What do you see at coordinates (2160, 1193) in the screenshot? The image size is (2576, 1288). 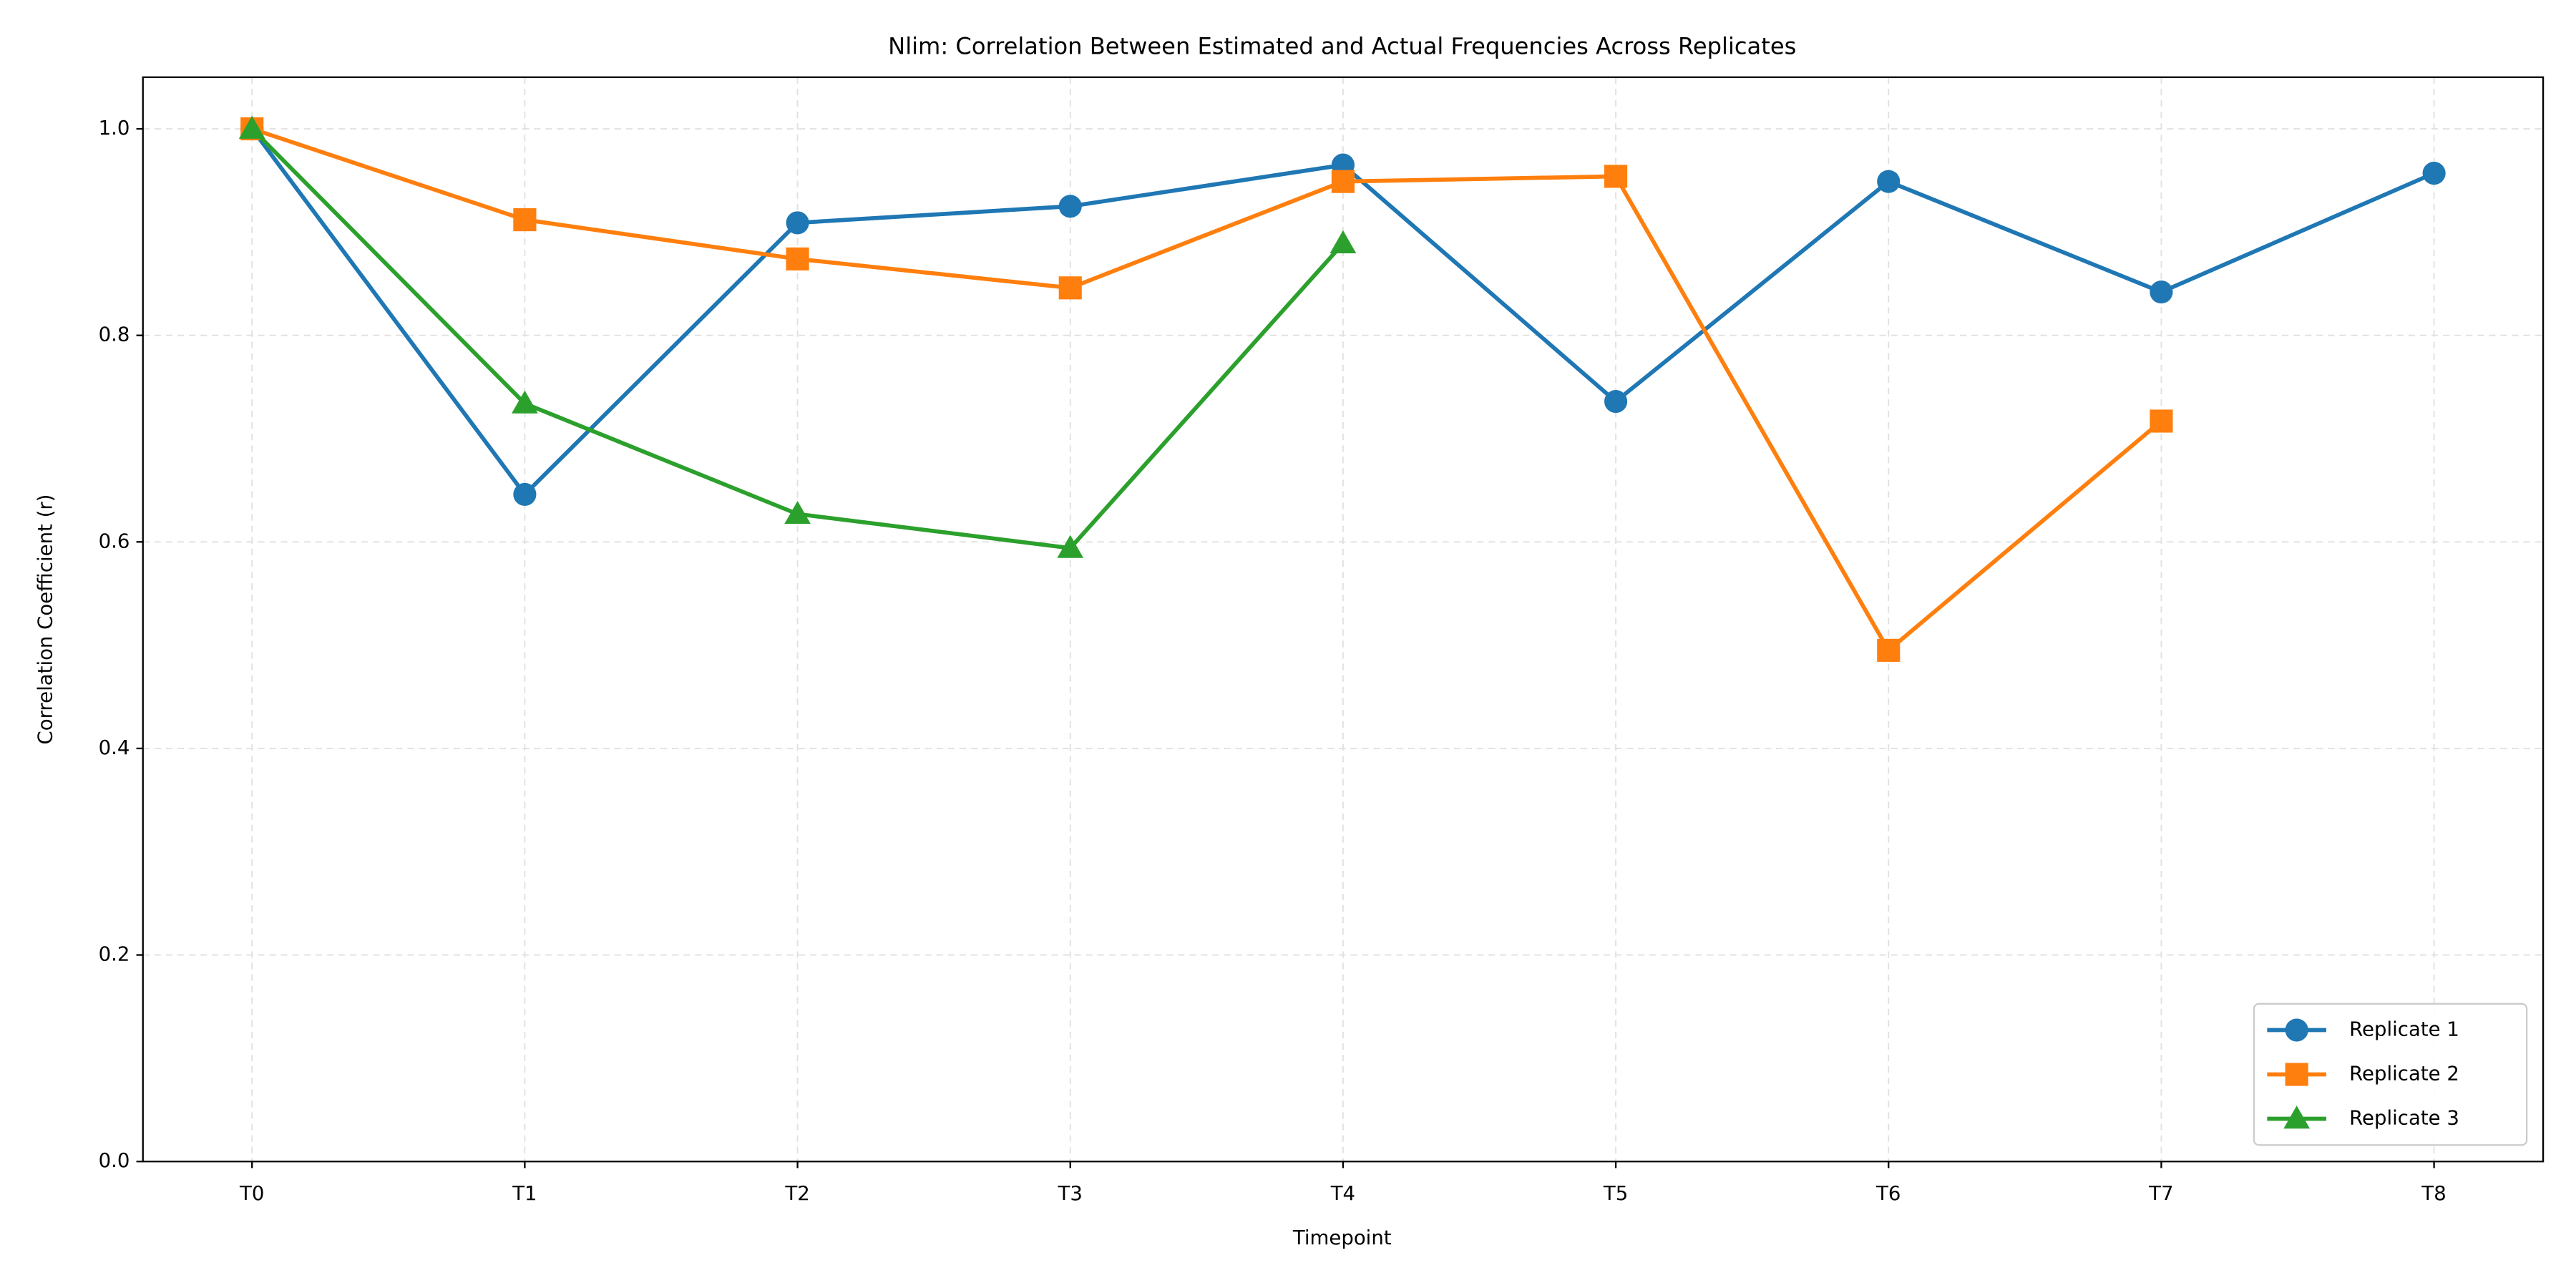 I see `x-tick-label: T7` at bounding box center [2160, 1193].